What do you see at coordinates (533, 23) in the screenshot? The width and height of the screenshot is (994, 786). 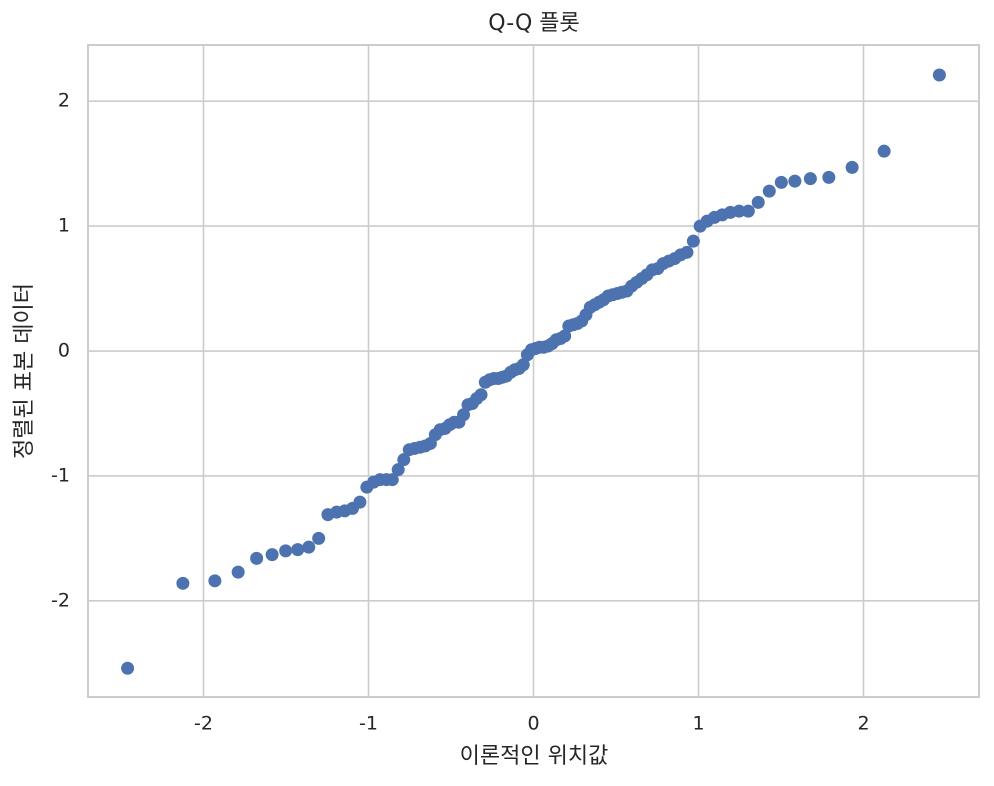 I see `chart-title: Q-Q 플롯` at bounding box center [533, 23].